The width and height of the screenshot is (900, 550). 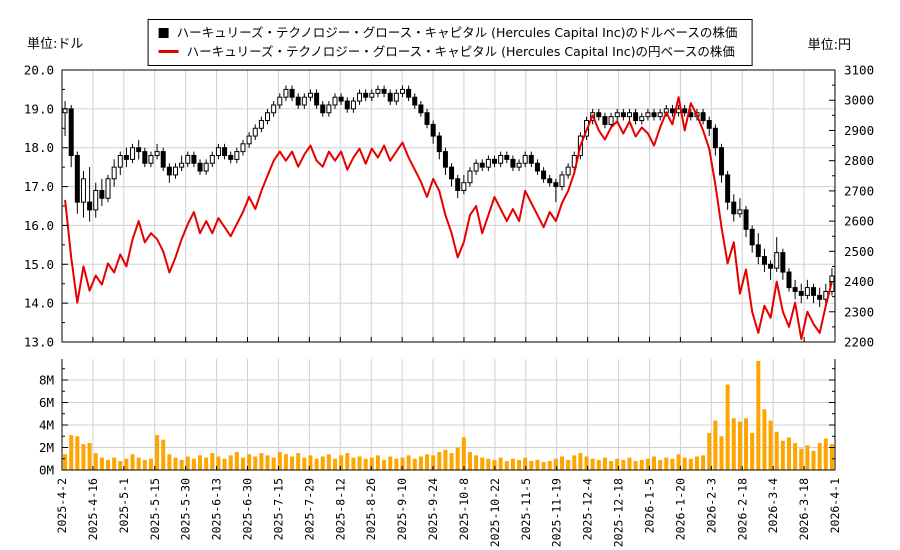 What do you see at coordinates (39, 225) in the screenshot?
I see `usd-tick-label: 16.0` at bounding box center [39, 225].